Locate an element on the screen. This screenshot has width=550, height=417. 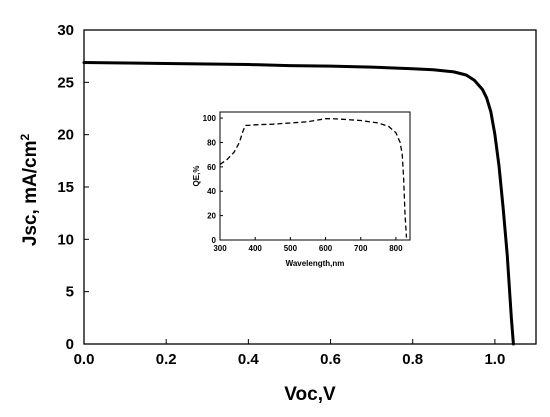
main-y-axis-label-superscript: 2 is located at coordinates (25, 137).